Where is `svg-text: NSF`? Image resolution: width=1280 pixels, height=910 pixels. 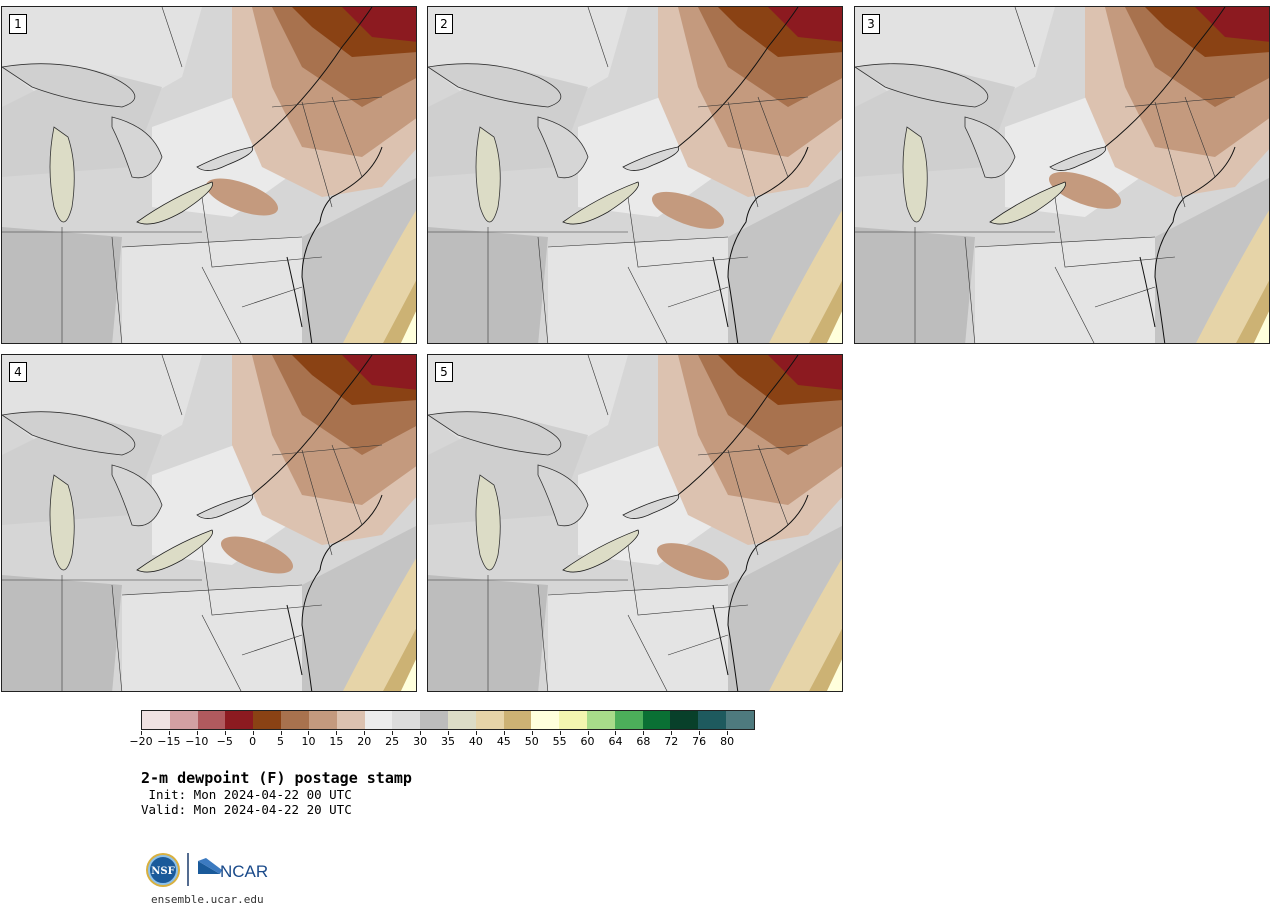 svg-text: NSF is located at coordinates (162, 871).